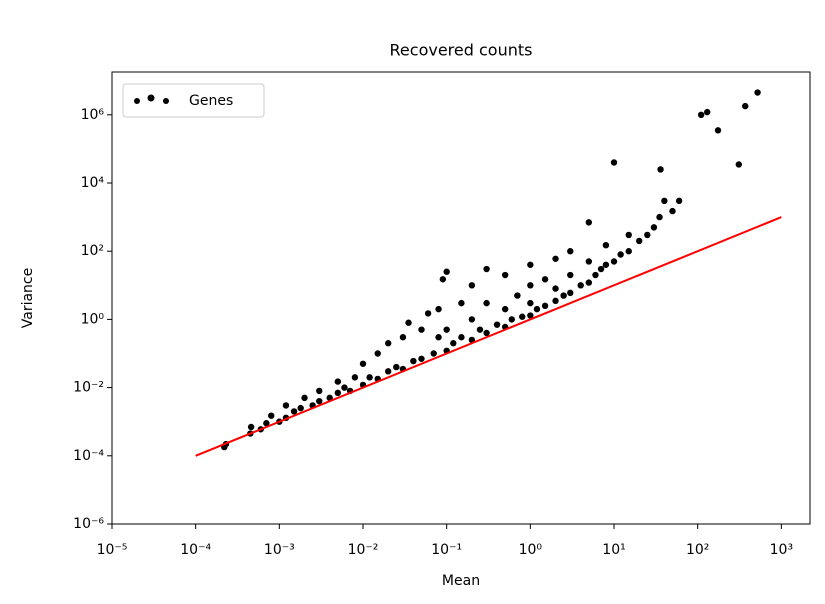 This screenshot has height=604, width=825. I want to click on x-axis-label: Mean, so click(461, 581).